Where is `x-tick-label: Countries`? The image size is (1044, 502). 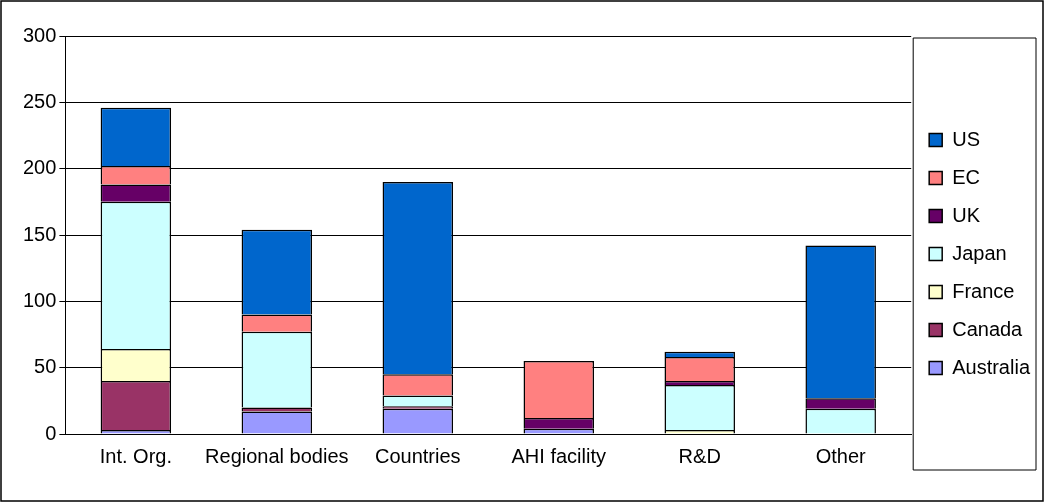 x-tick-label: Countries is located at coordinates (417, 455).